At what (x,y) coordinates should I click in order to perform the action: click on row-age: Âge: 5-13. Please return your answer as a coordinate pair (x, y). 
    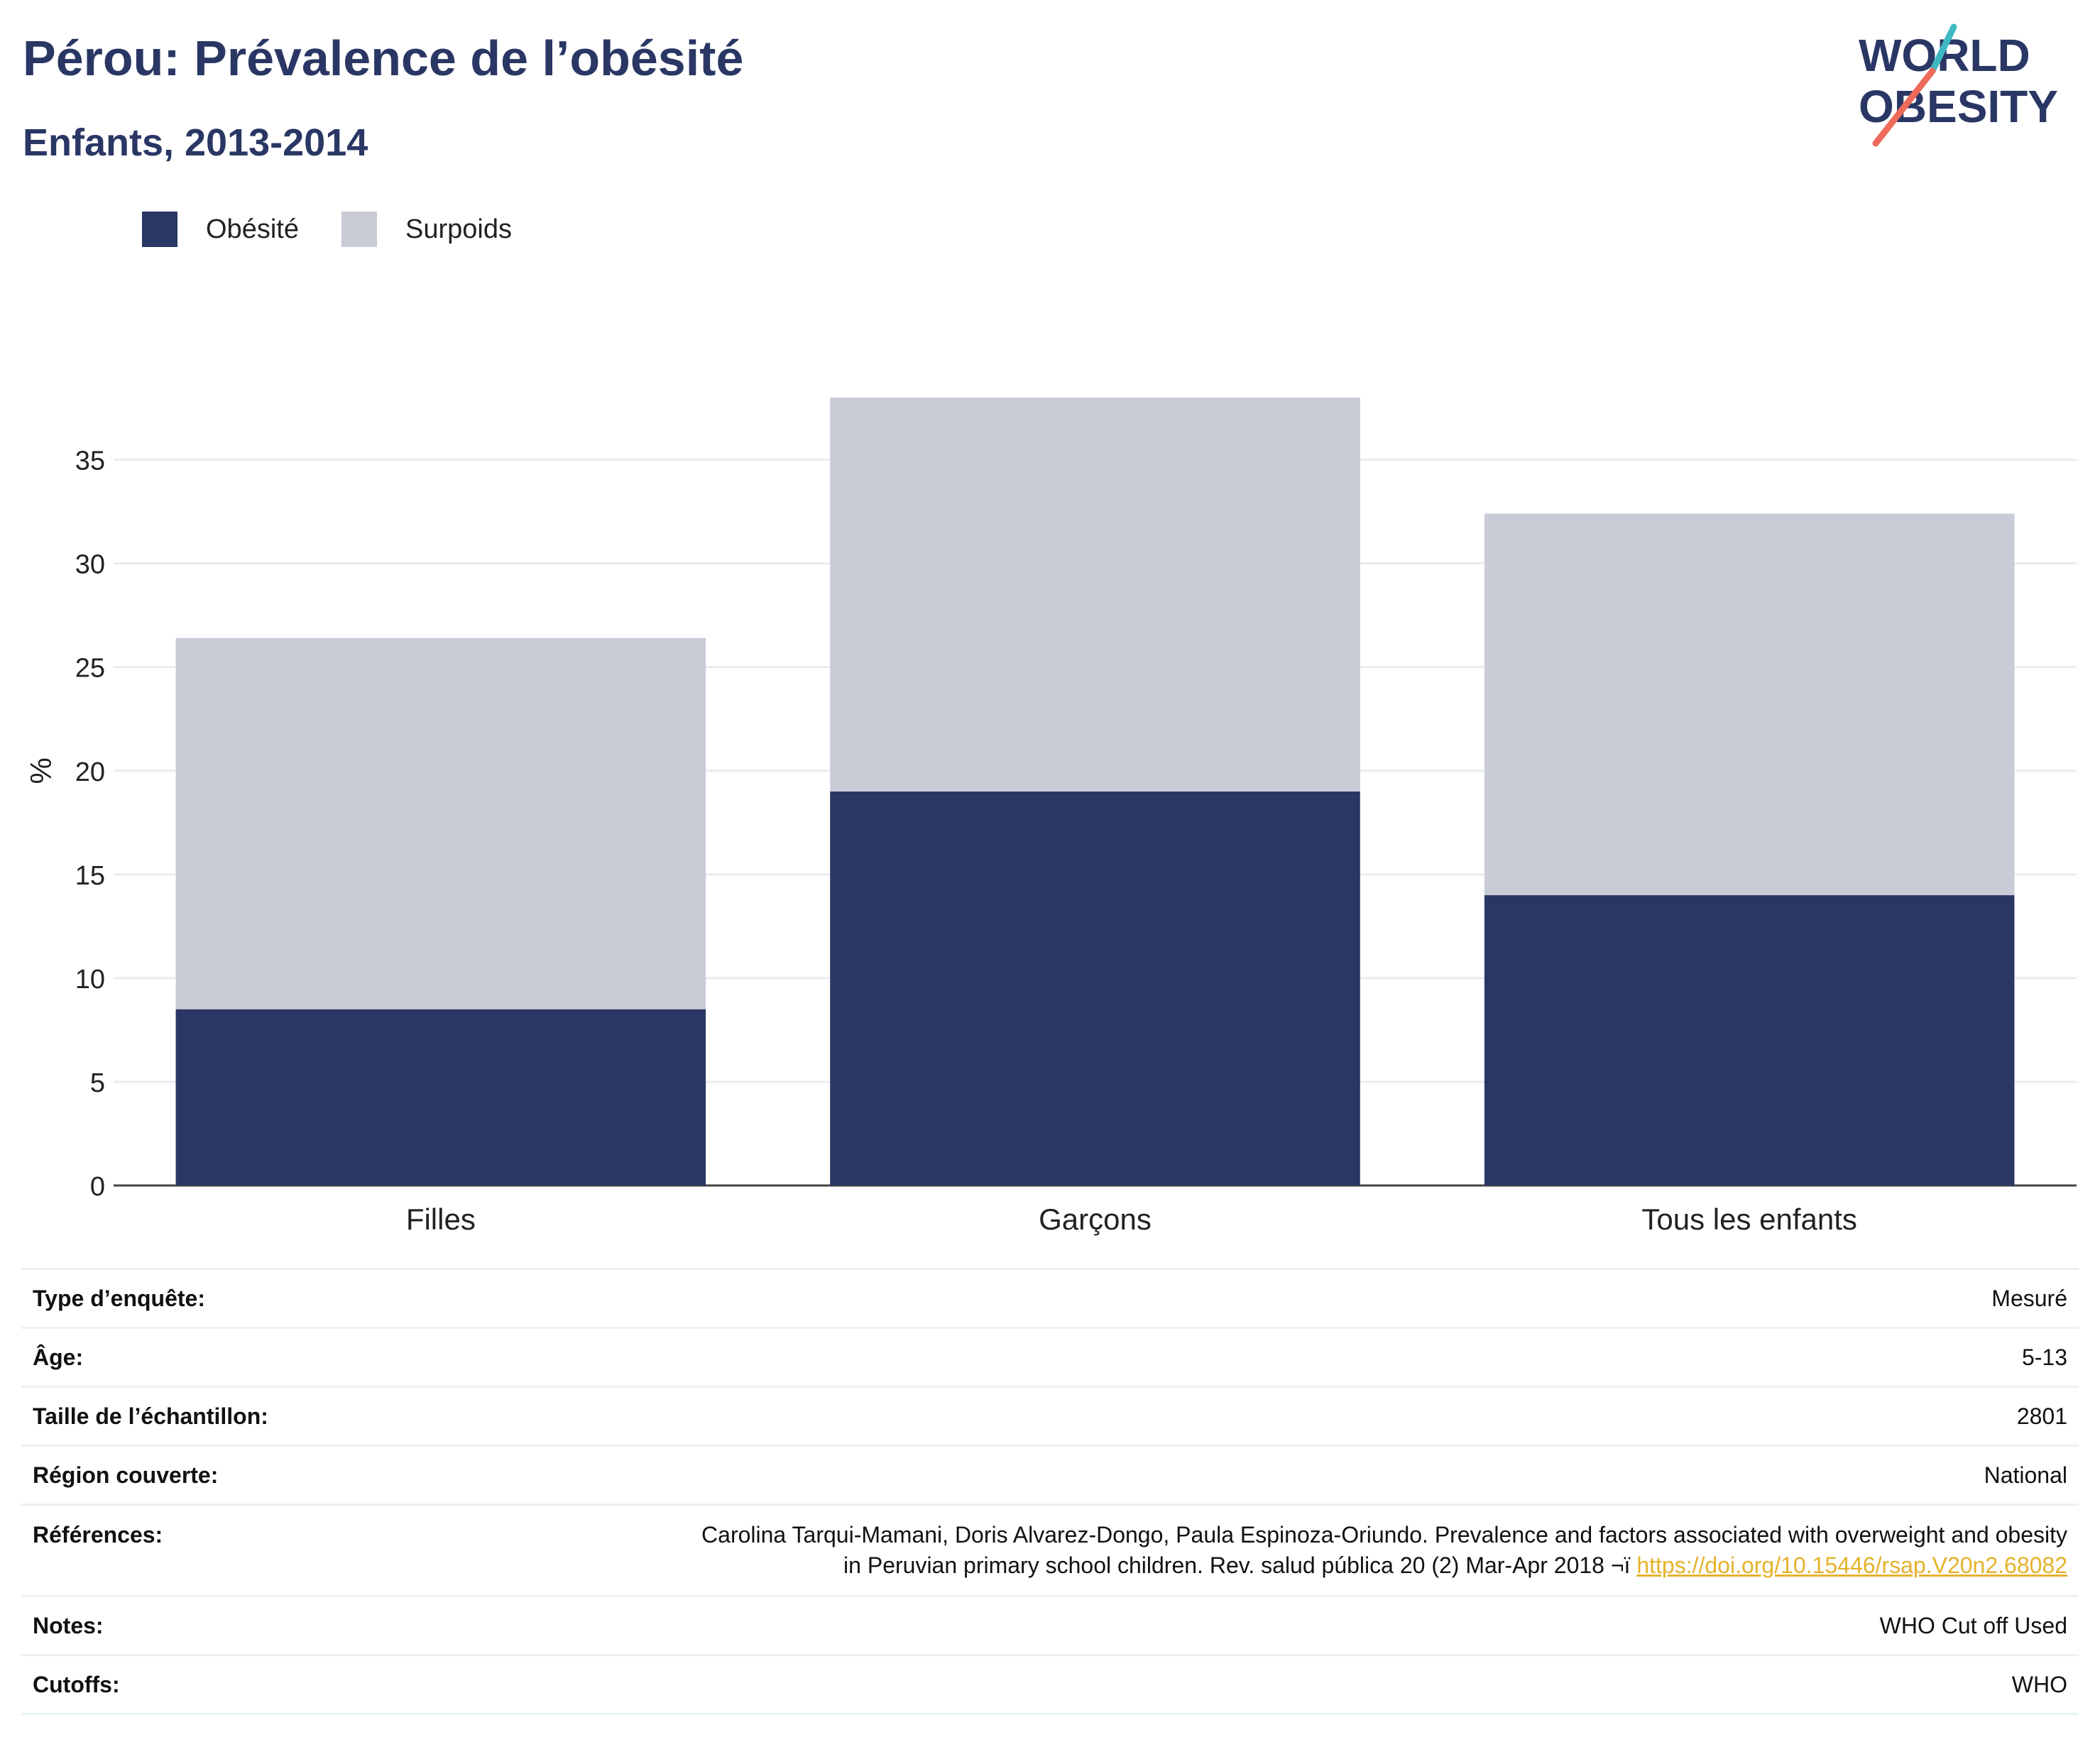
    Looking at the image, I should click on (1050, 1357).